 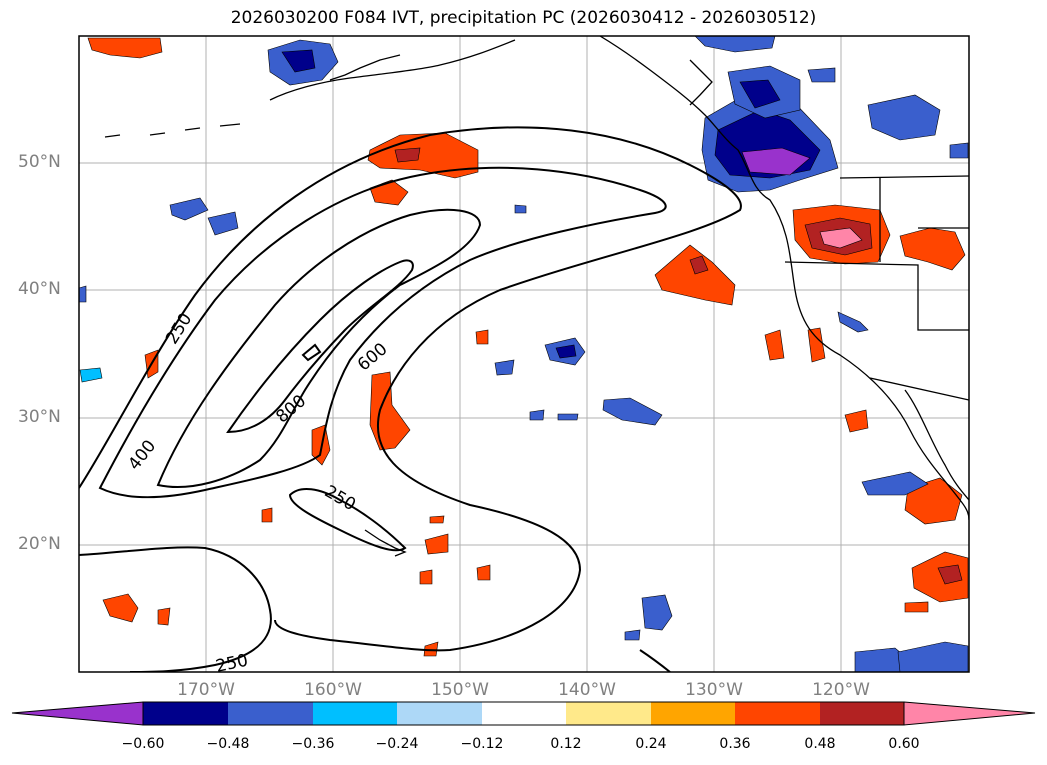 What do you see at coordinates (333, 690) in the screenshot?
I see `lon-label-160w: 160°W` at bounding box center [333, 690].